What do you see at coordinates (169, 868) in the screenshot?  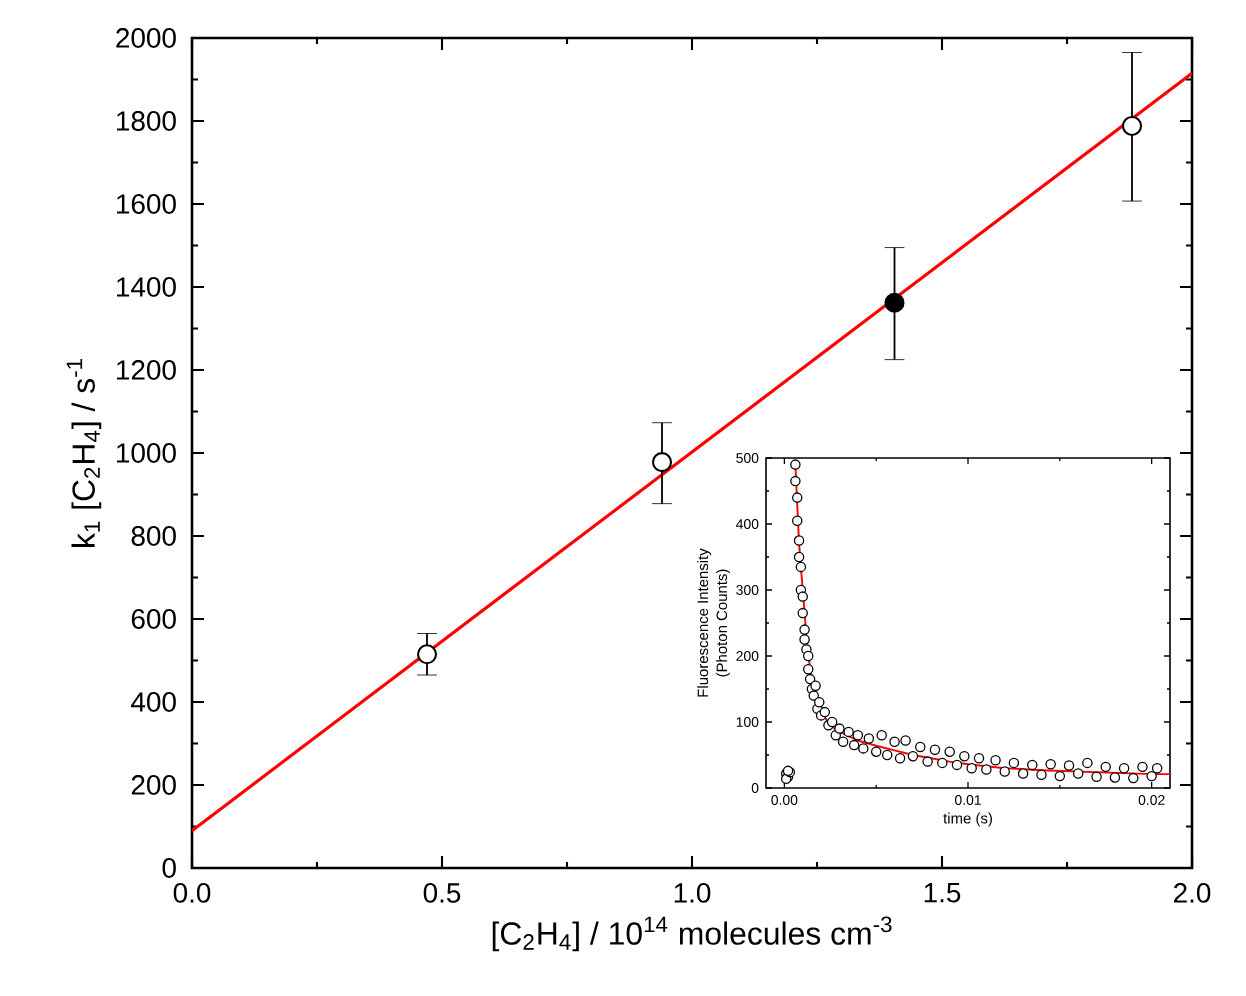 I see `y-tick-label: 0` at bounding box center [169, 868].